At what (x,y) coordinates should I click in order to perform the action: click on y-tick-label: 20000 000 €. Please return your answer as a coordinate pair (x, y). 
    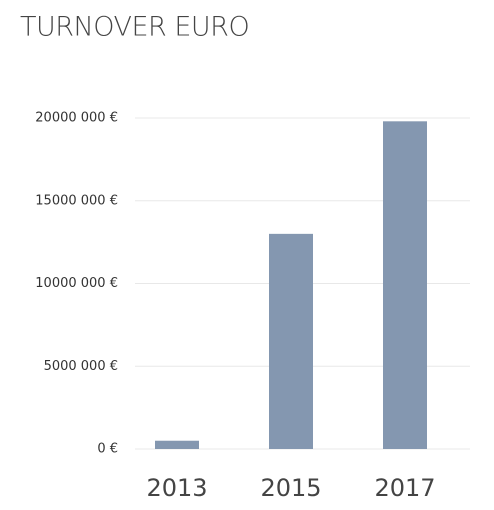
    Looking at the image, I should click on (76, 118).